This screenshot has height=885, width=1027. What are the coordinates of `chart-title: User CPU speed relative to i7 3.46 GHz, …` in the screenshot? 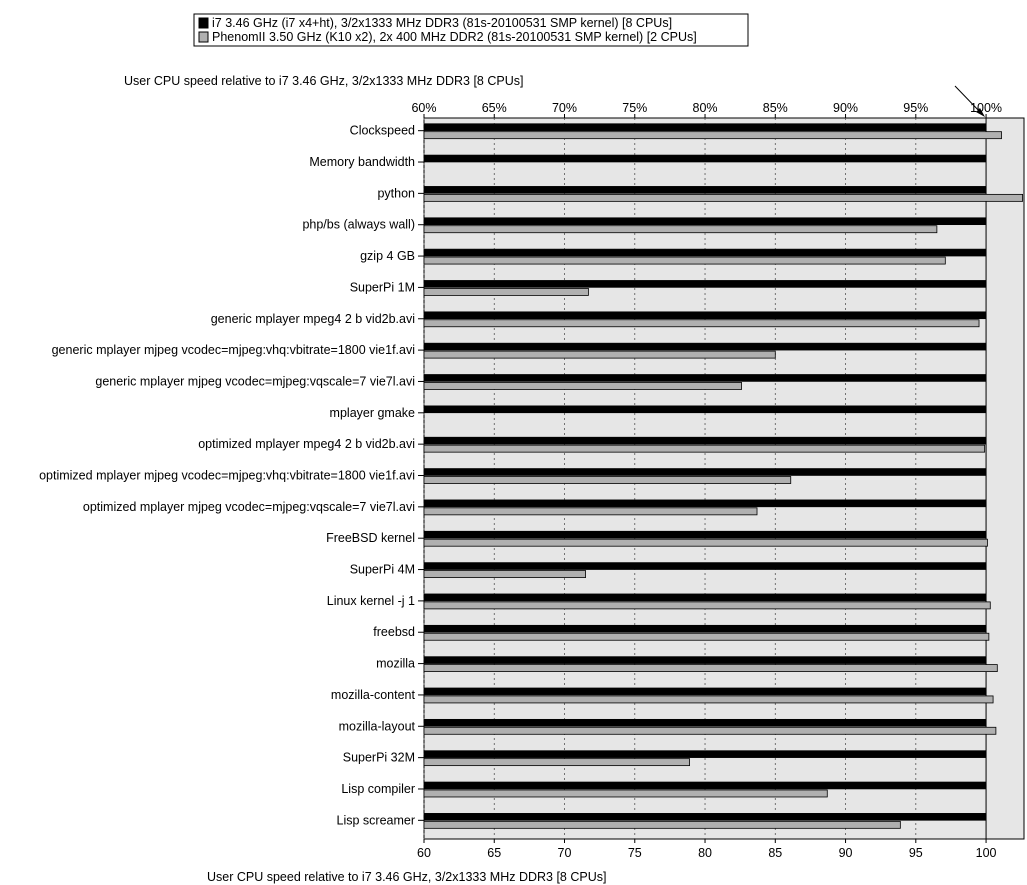 It's located at (323, 81).